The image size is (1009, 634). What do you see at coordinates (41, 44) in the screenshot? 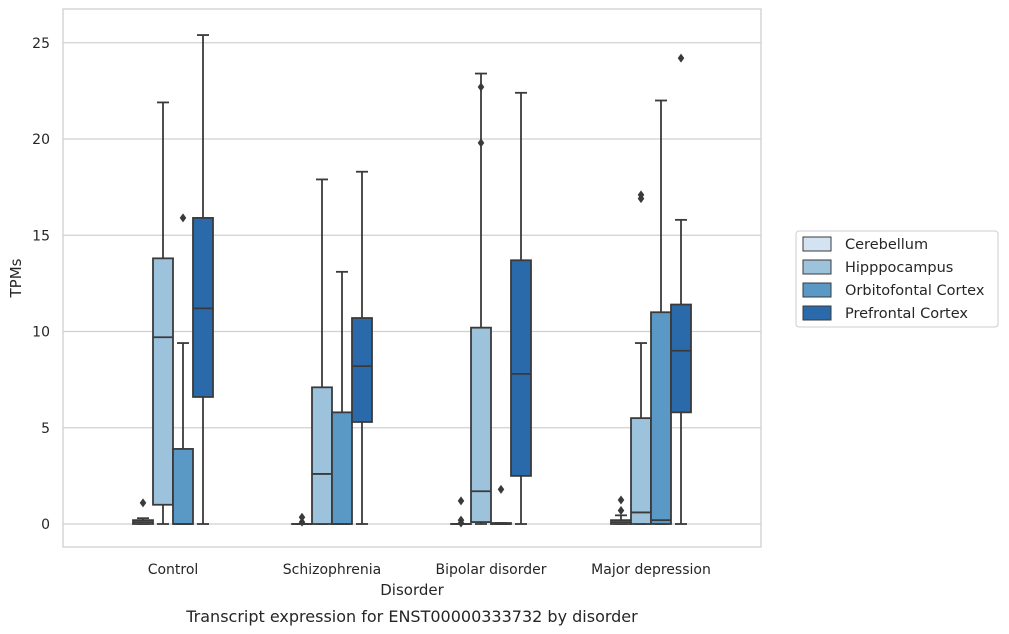
I see `y-tick-label: 25` at bounding box center [41, 44].